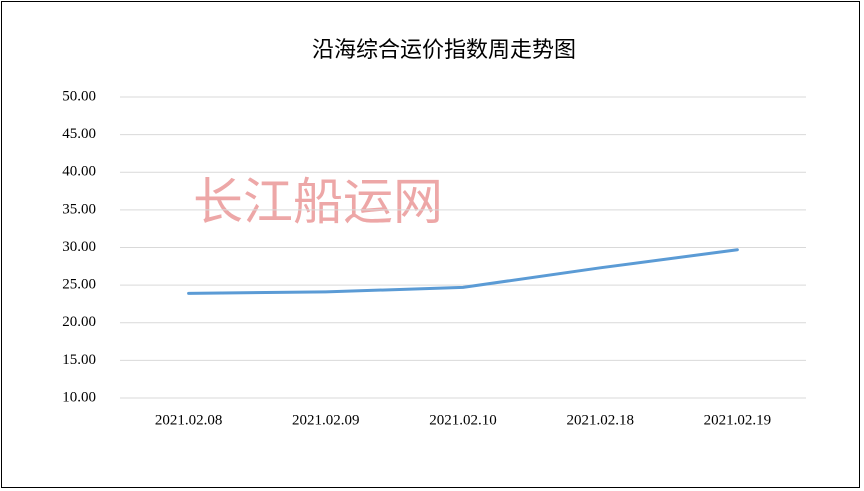 This screenshot has height=491, width=864. I want to click on line-series, so click(463, 271).